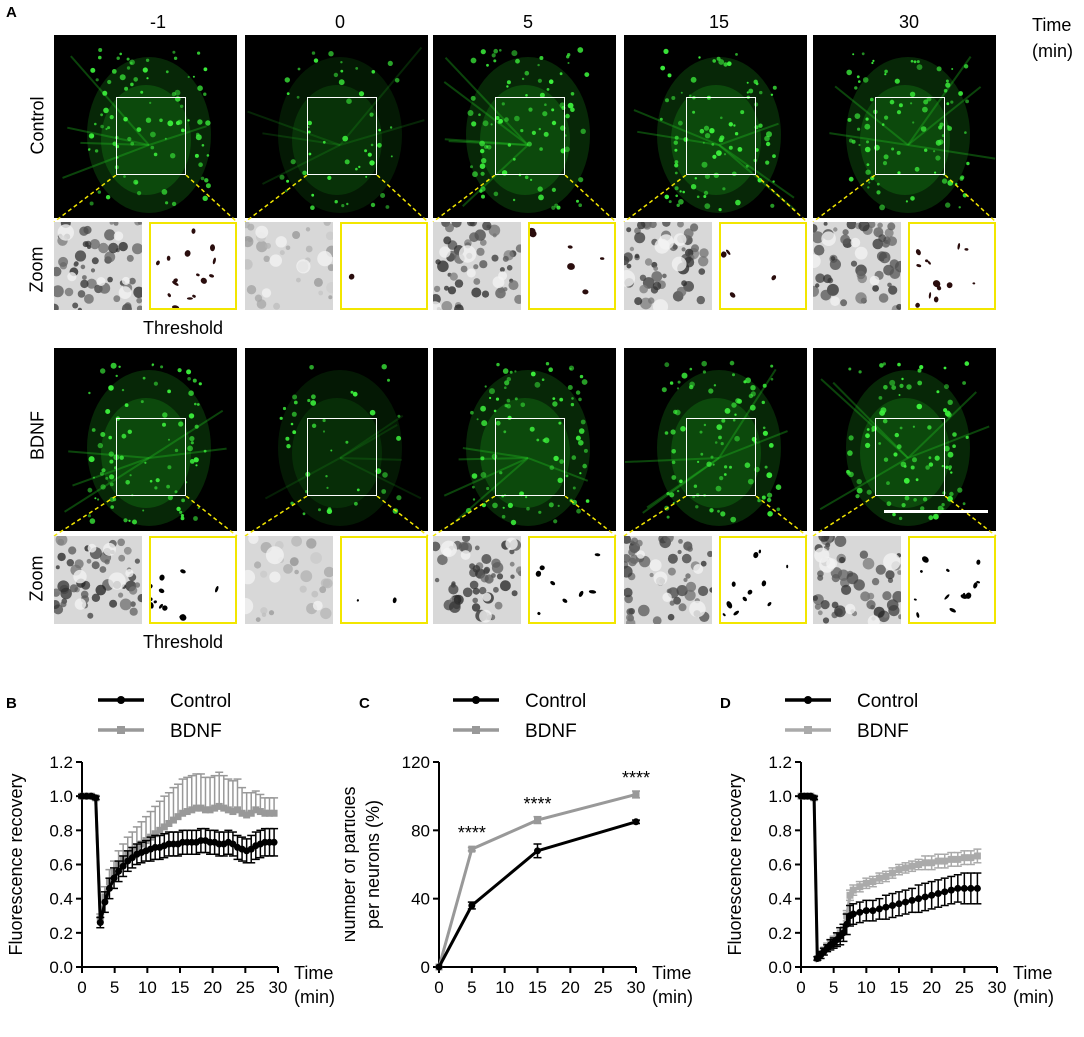 The height and width of the screenshot is (1037, 1084). What do you see at coordinates (157, 22) in the screenshot?
I see `time-point-label: -1` at bounding box center [157, 22].